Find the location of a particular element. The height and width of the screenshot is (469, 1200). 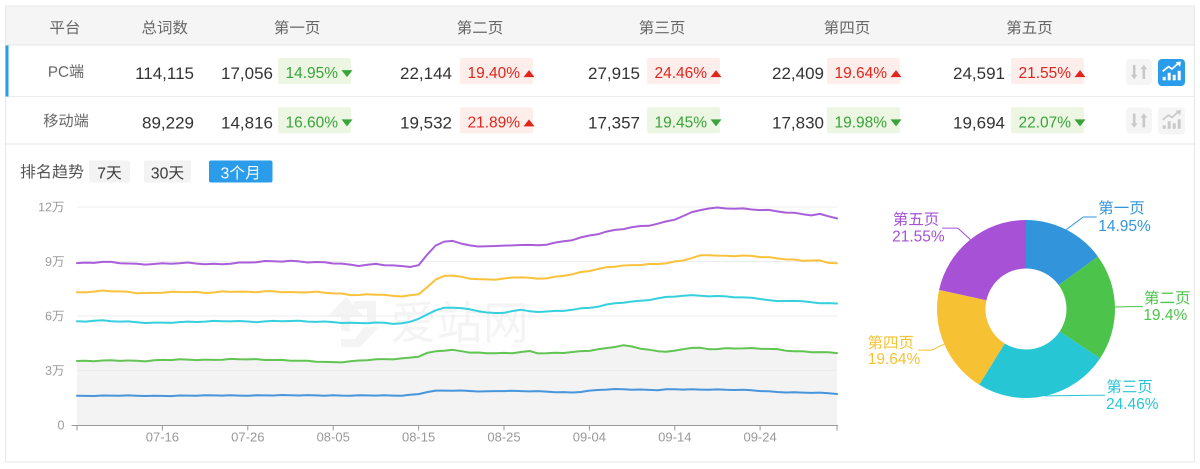

svg-text: 114,115 is located at coordinates (164, 73).